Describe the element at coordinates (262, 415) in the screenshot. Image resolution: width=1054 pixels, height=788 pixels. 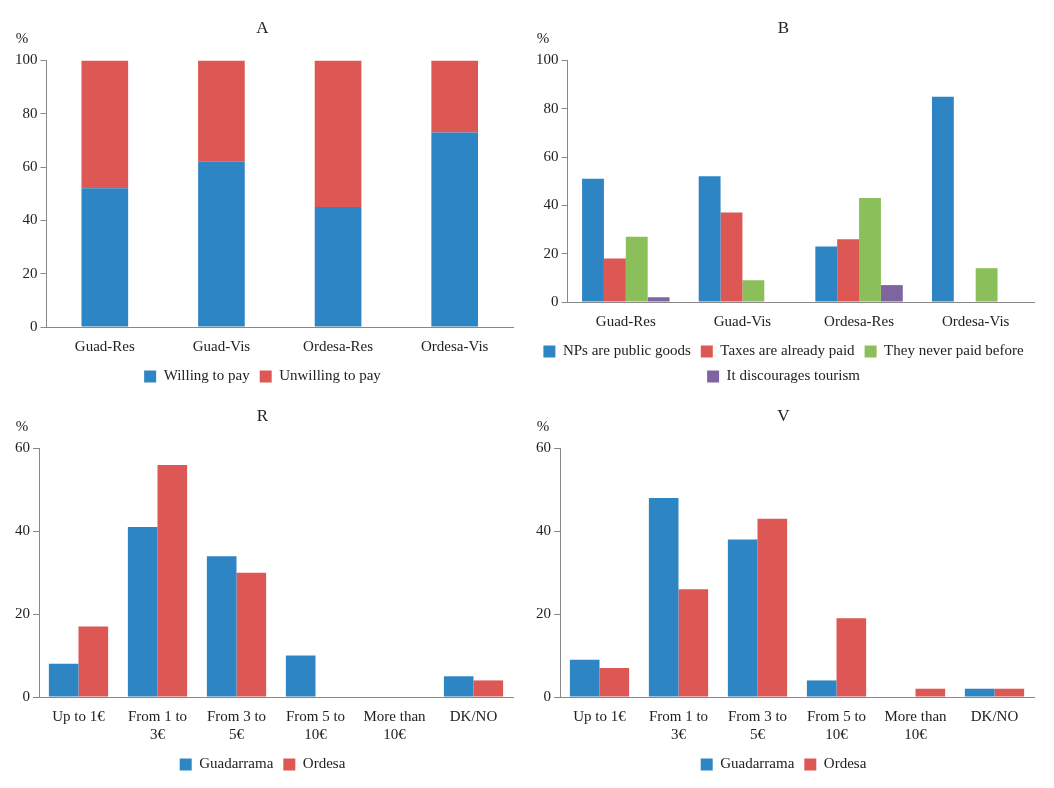
I see `chart-title: R` at that location.